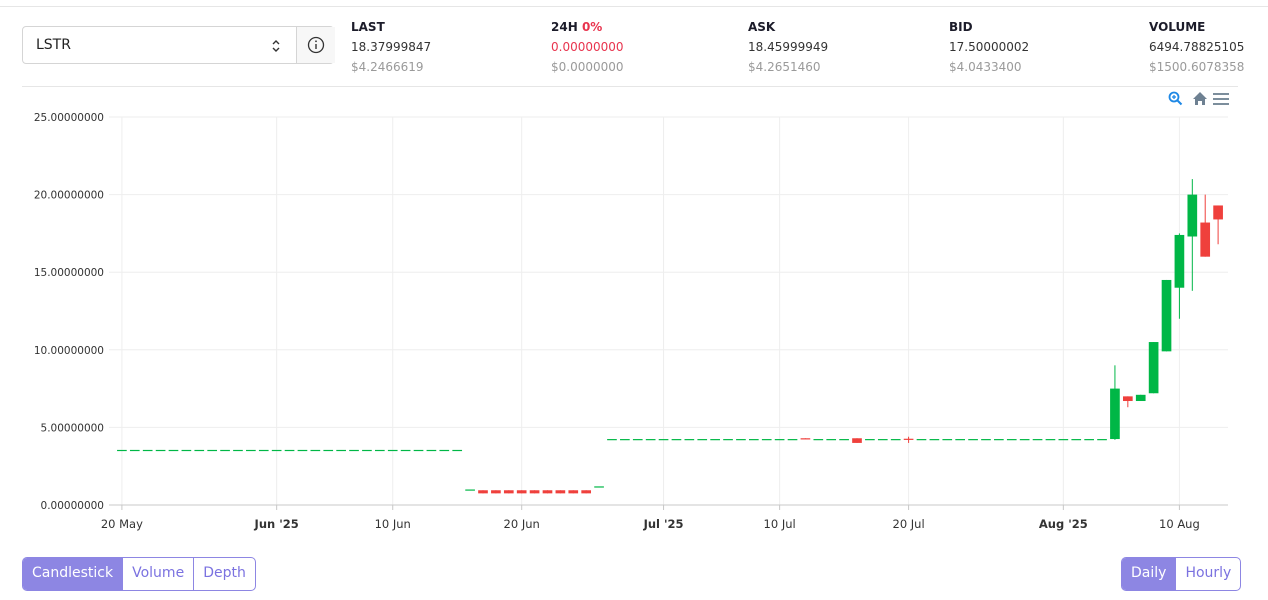  Describe the element at coordinates (522, 524) in the screenshot. I see `x-tick-label: 20 Jun` at that location.